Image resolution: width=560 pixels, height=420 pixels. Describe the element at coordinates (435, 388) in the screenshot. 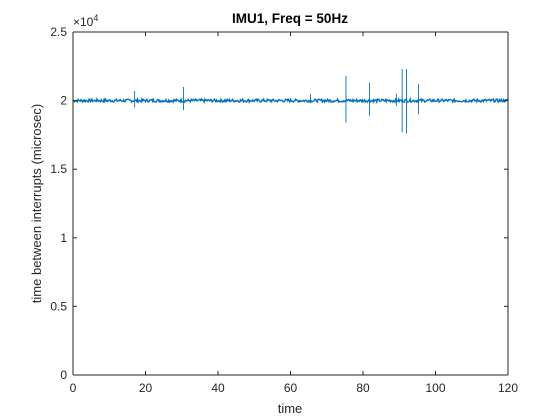

I see `x-tick-label: 100` at that location.